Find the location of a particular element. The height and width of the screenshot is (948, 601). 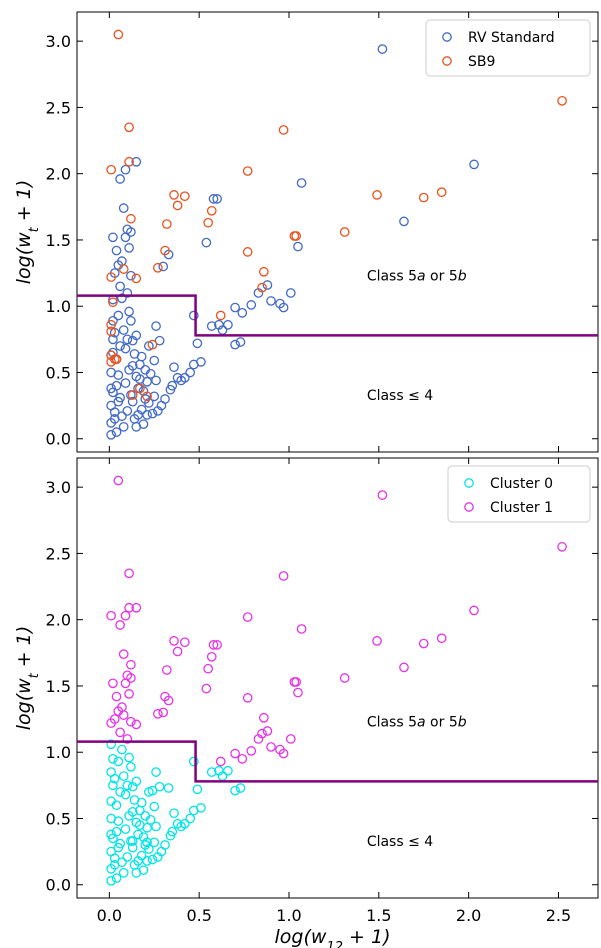

bottom-legend: Cluster 0 Cluster 1 is located at coordinates (519, 494).